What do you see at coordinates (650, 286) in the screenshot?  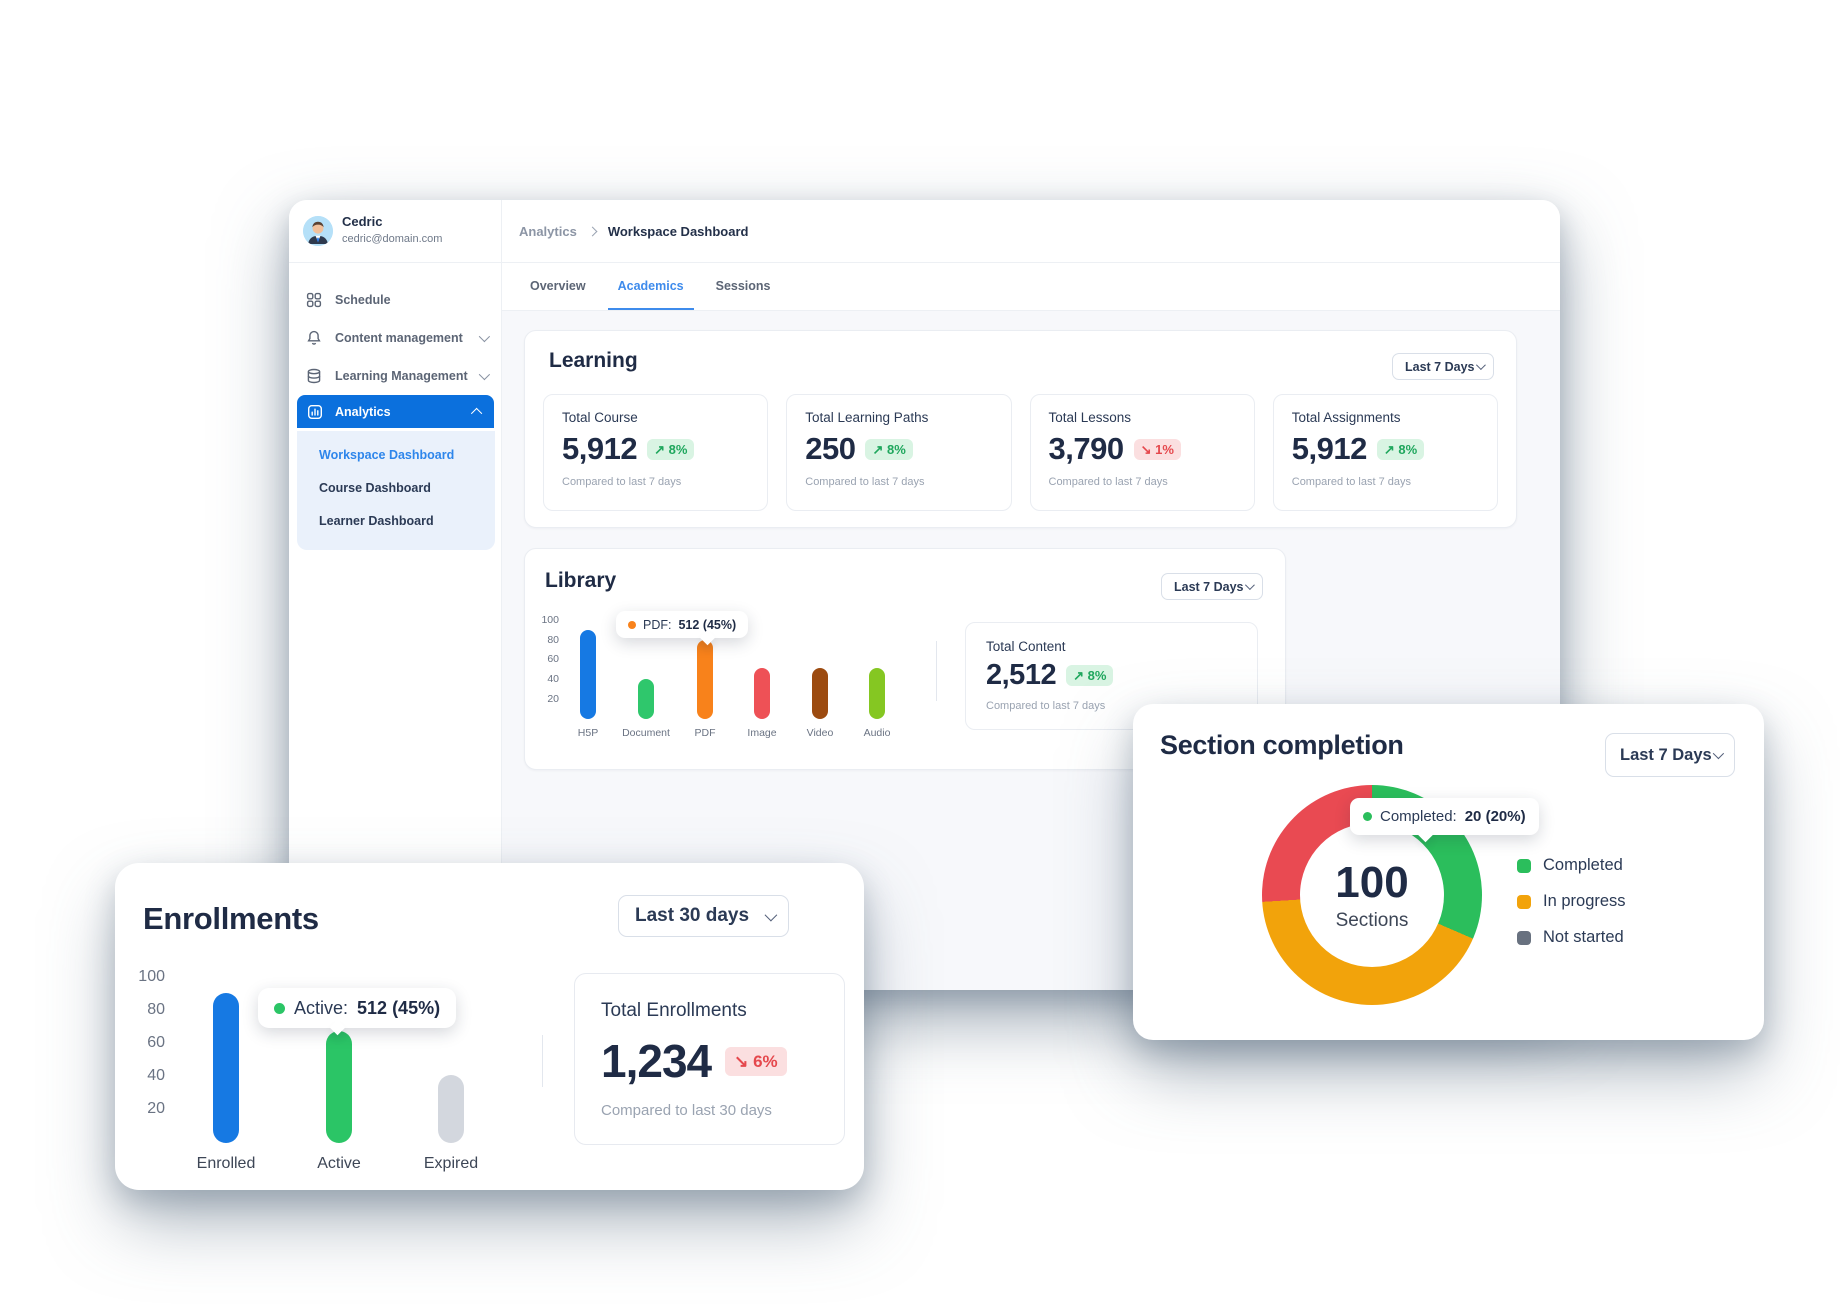 I see `tab-academics: Academics` at bounding box center [650, 286].